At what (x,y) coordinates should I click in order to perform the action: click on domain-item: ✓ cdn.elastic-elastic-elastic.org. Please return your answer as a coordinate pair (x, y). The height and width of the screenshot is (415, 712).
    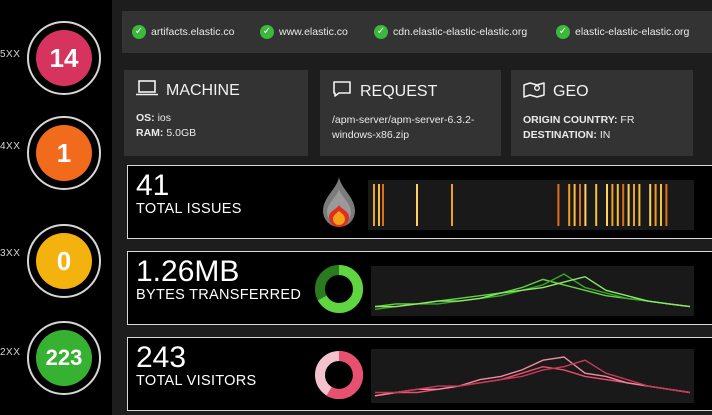
    Looking at the image, I should click on (450, 32).